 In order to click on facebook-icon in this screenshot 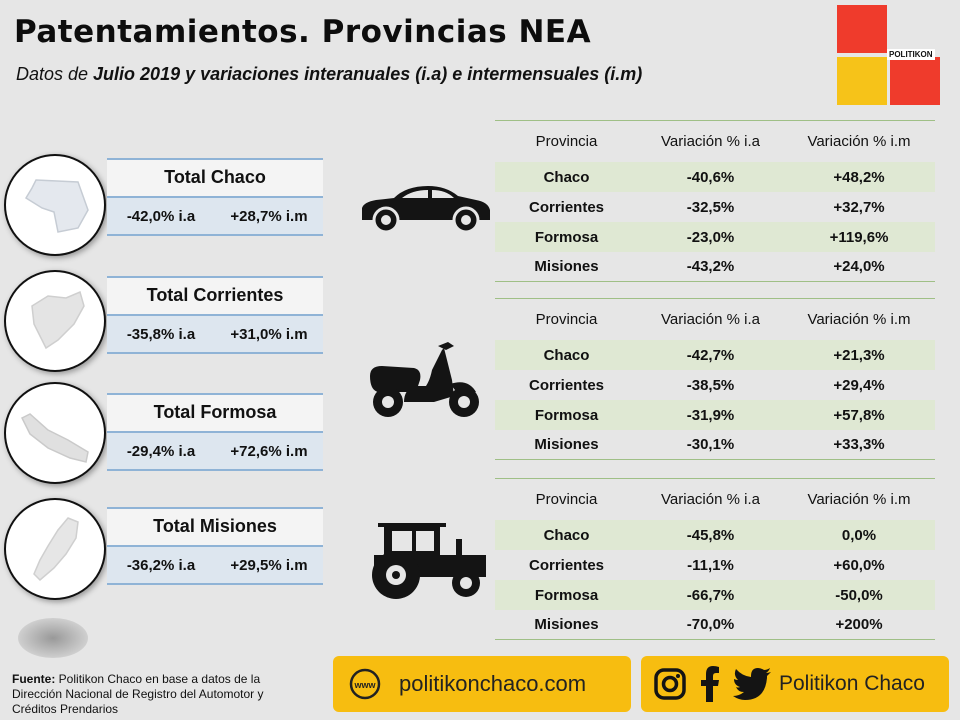, I will do `click(710, 684)`.